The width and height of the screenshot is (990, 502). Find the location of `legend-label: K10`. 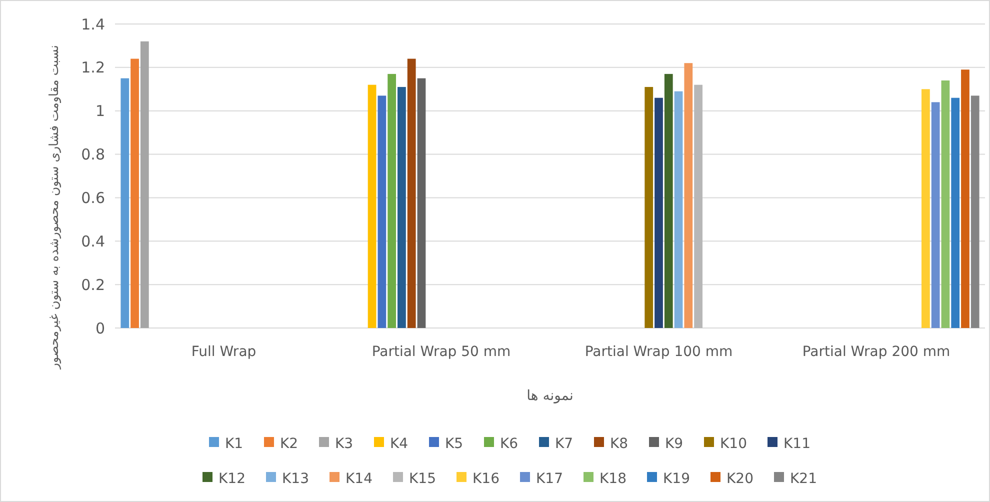

legend-label: K10 is located at coordinates (733, 444).